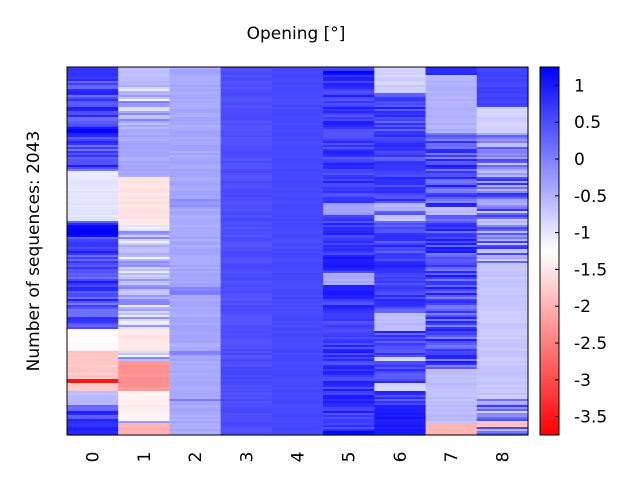  What do you see at coordinates (581, 252) in the screenshot?
I see `colorbar-ticks: 10.50-0.5-1-1.5-2-2.5-3-3.5` at bounding box center [581, 252].